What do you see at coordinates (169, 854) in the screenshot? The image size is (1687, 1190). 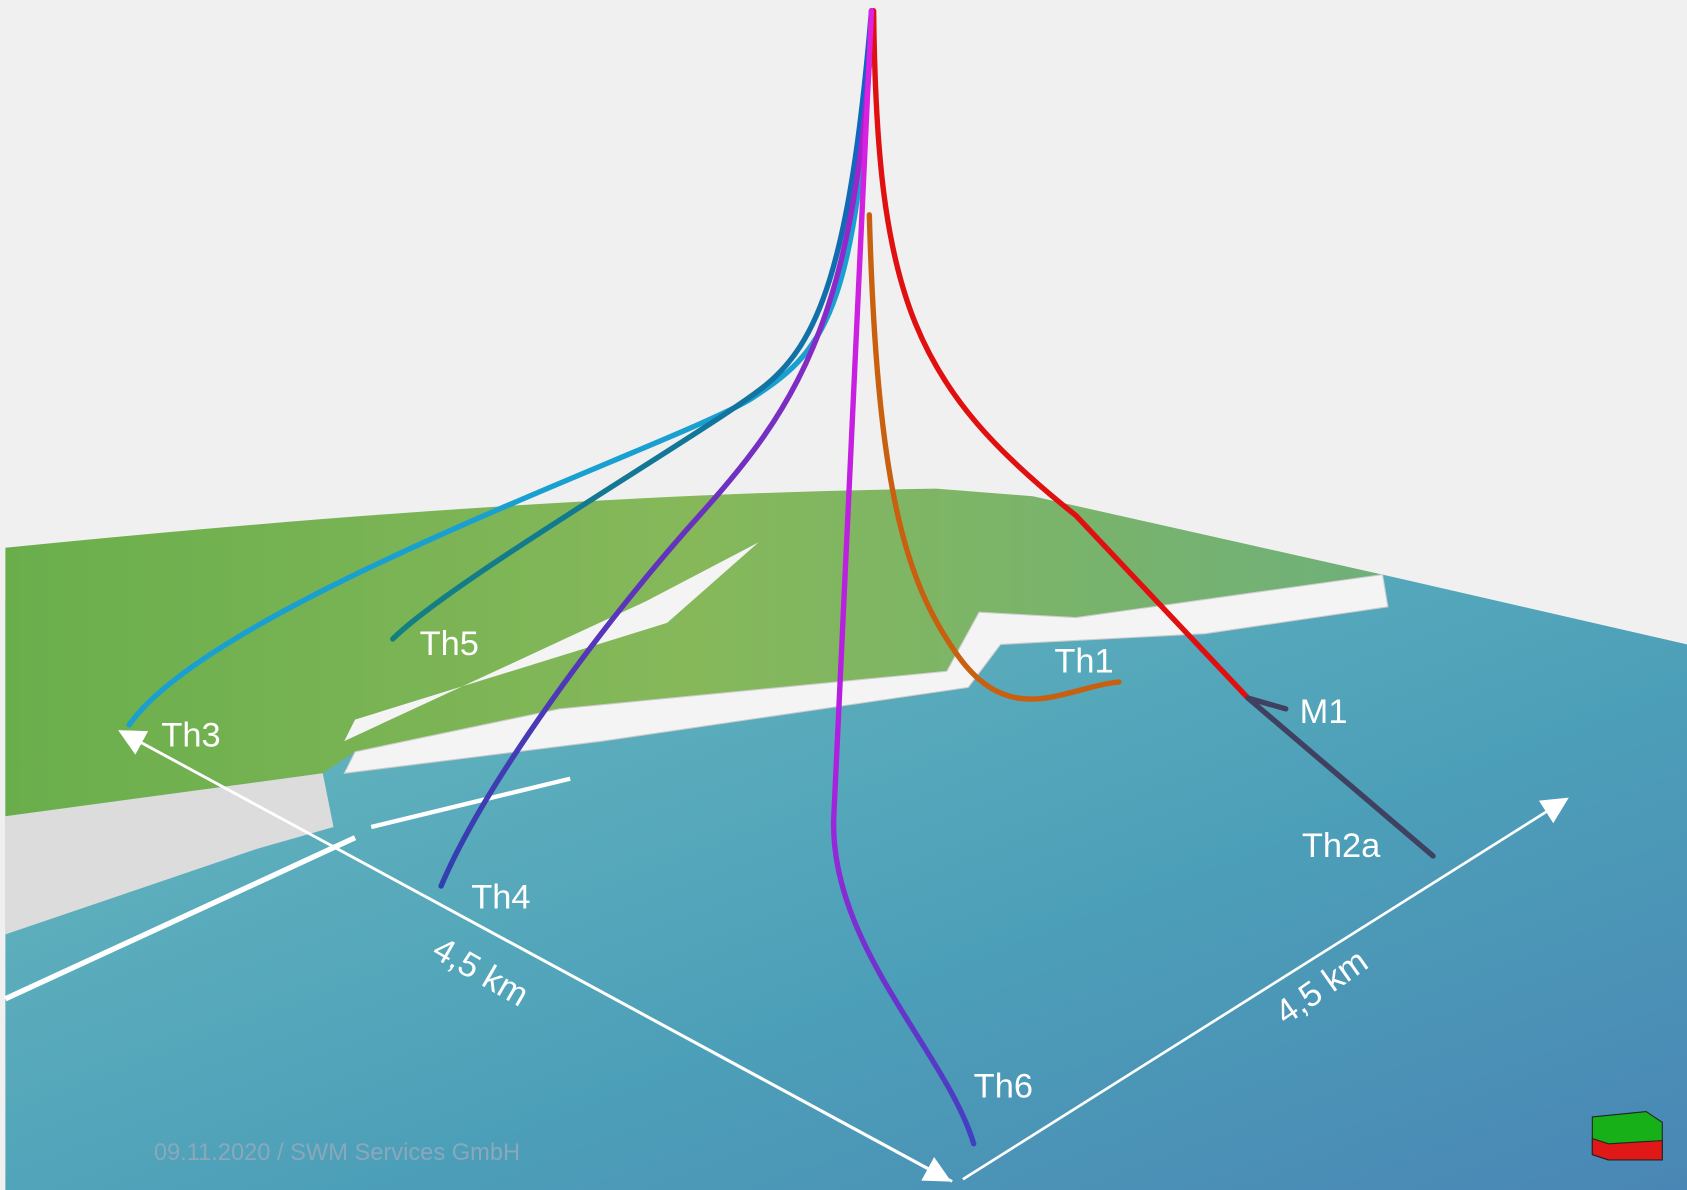 I see `cliff` at bounding box center [169, 854].